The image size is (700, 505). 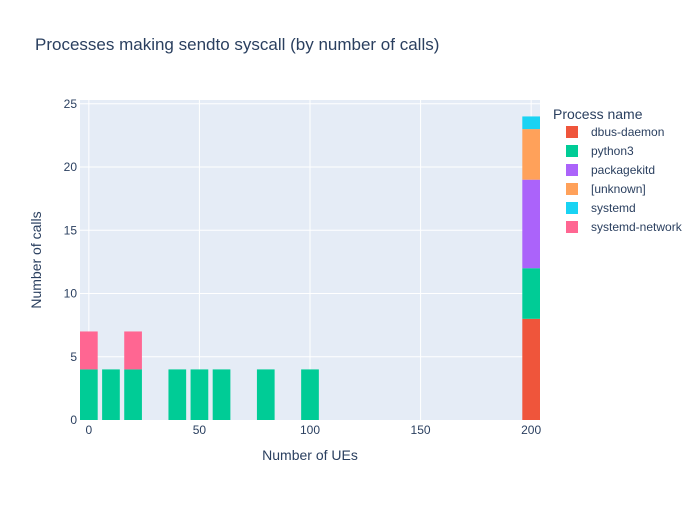 What do you see at coordinates (612, 151) in the screenshot?
I see `legend-item: python3` at bounding box center [612, 151].